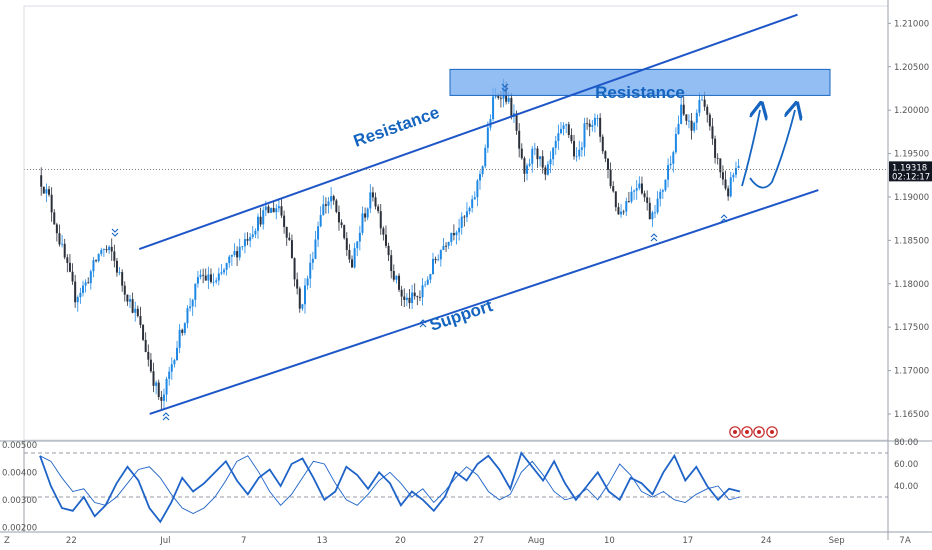  What do you see at coordinates (906, 487) in the screenshot?
I see `osc-right-tick-label: 40.00` at bounding box center [906, 487].